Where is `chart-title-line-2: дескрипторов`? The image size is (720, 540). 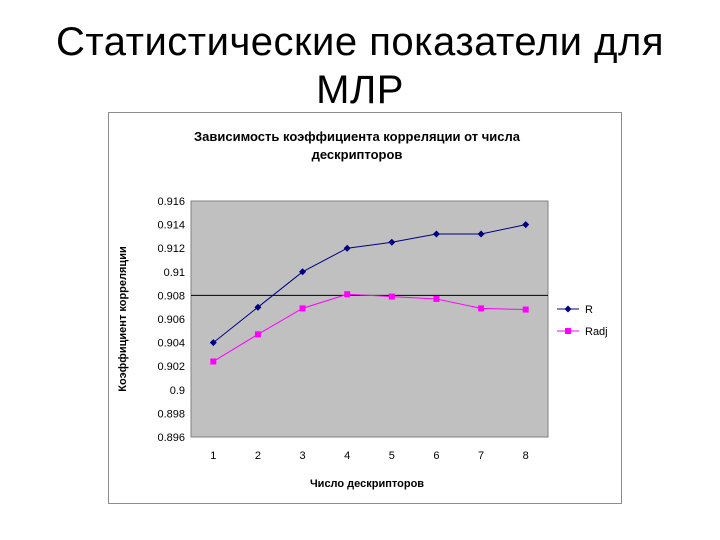 chart-title-line-2: дескрипторов is located at coordinates (357, 154).